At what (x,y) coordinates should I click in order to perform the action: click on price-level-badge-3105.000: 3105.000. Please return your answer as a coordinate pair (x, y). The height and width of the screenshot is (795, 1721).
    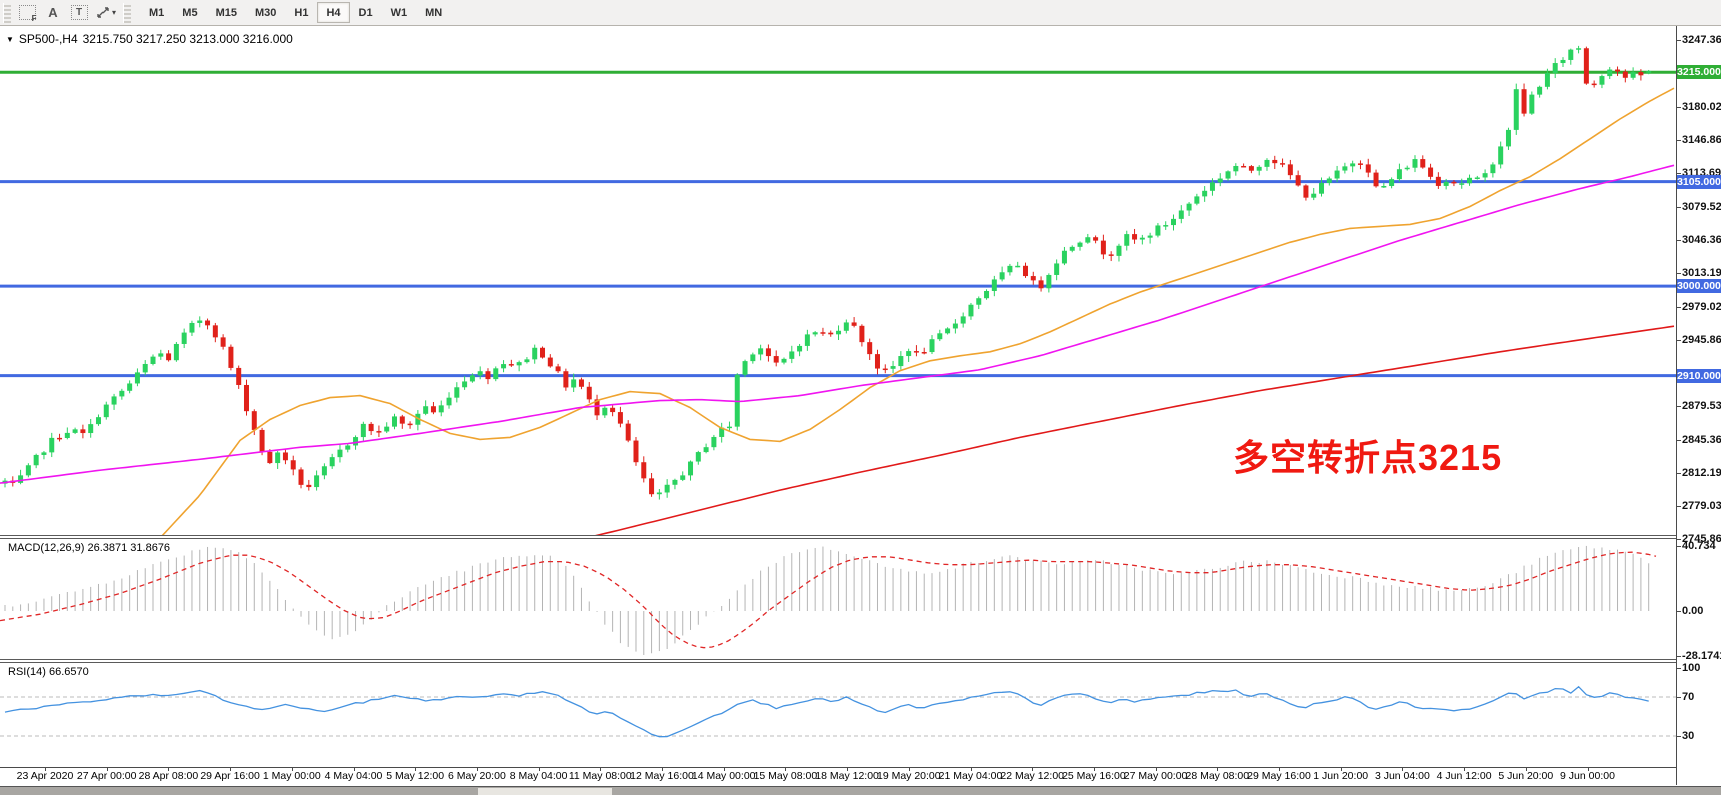
    Looking at the image, I should click on (1699, 181).